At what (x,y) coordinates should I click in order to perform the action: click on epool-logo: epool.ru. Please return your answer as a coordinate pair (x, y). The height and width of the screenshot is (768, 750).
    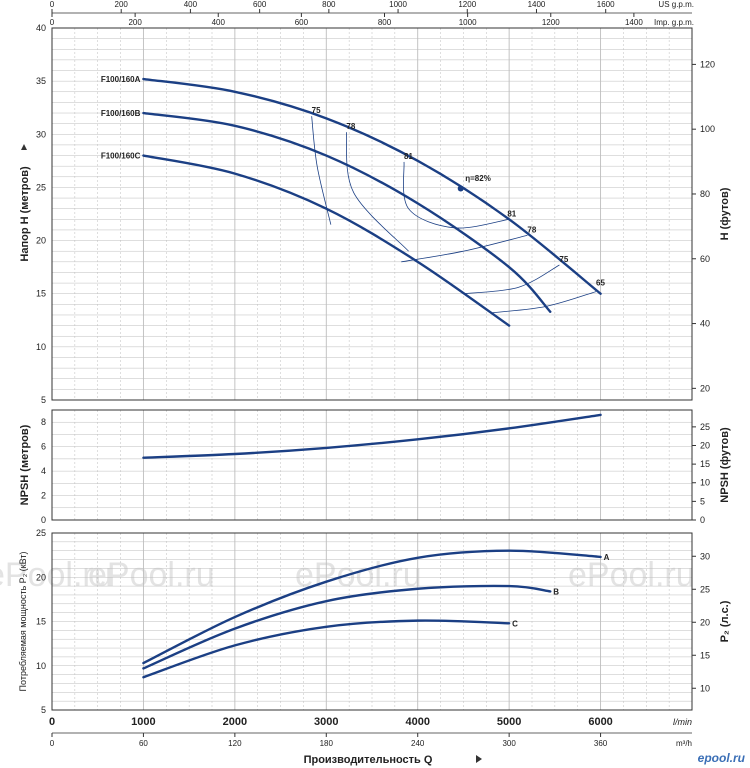
    Looking at the image, I should click on (722, 758).